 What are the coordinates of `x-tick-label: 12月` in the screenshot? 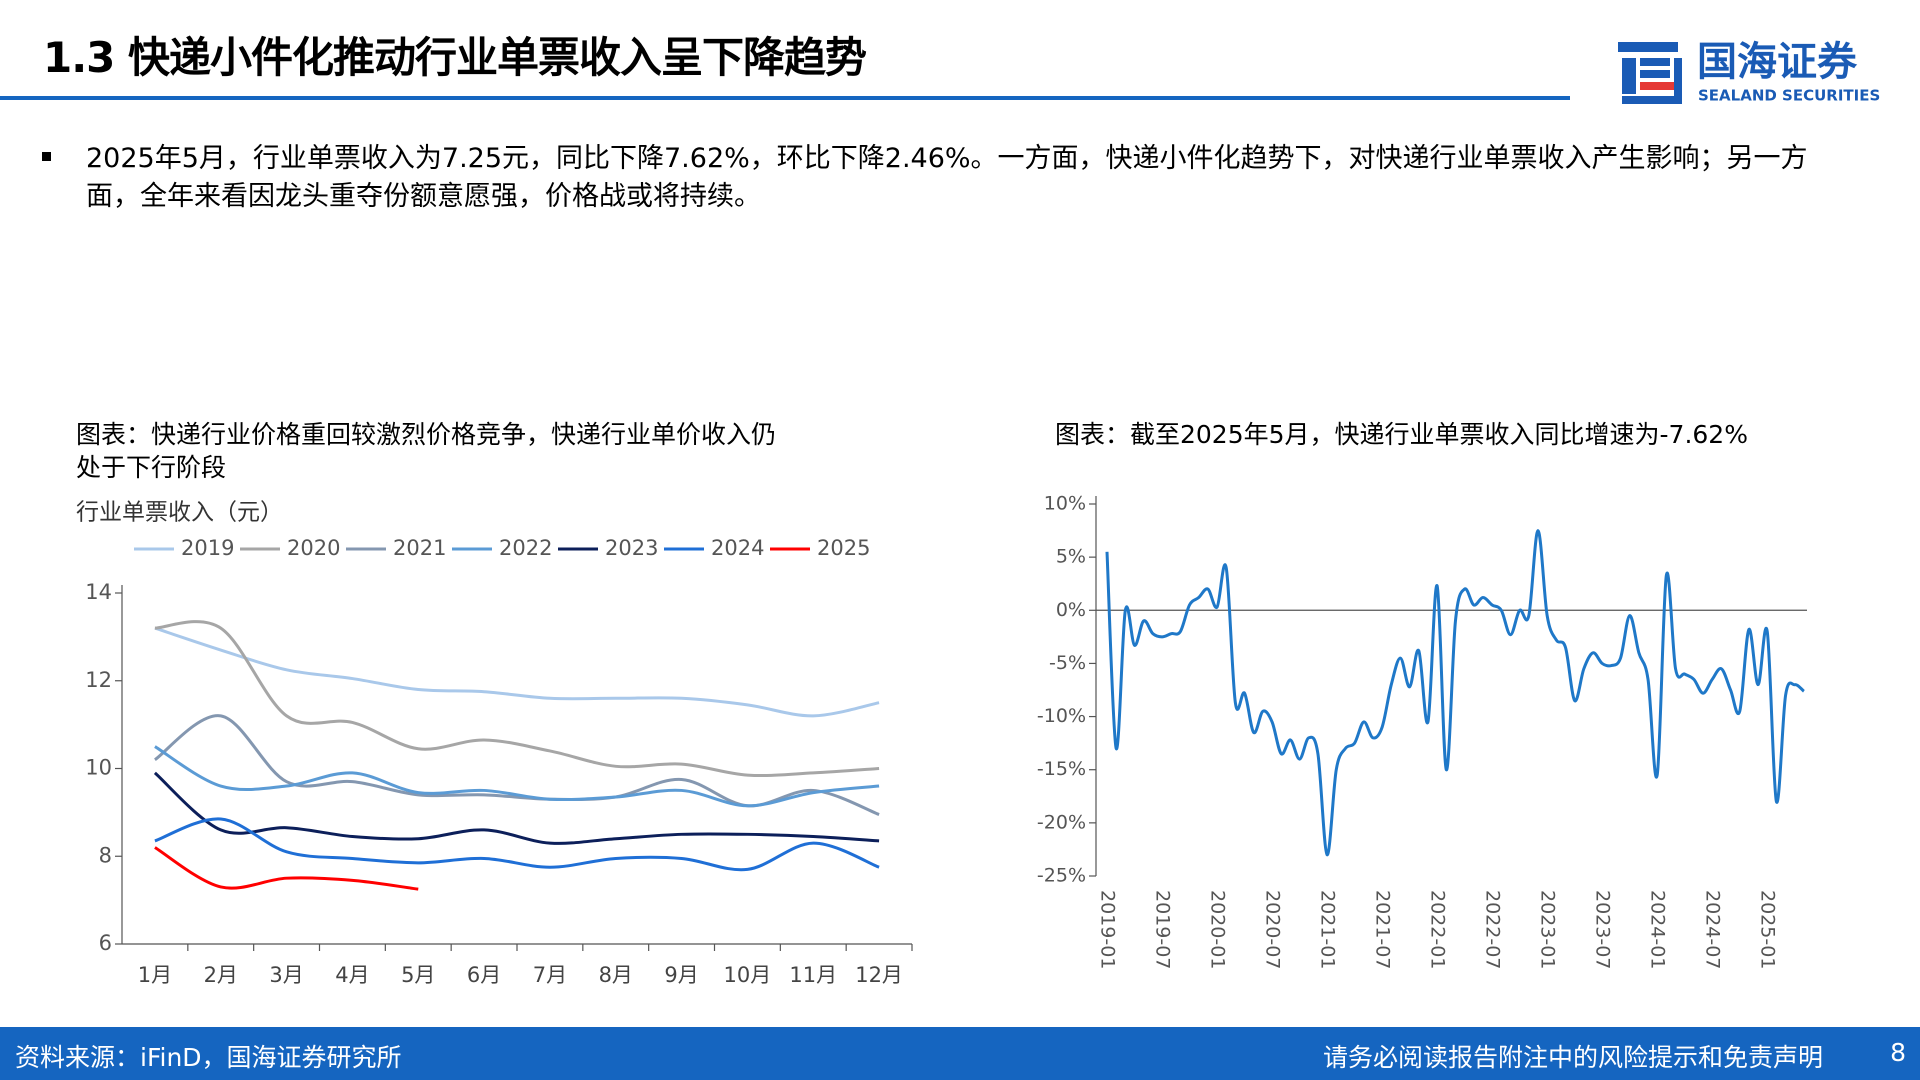 It's located at (879, 975).